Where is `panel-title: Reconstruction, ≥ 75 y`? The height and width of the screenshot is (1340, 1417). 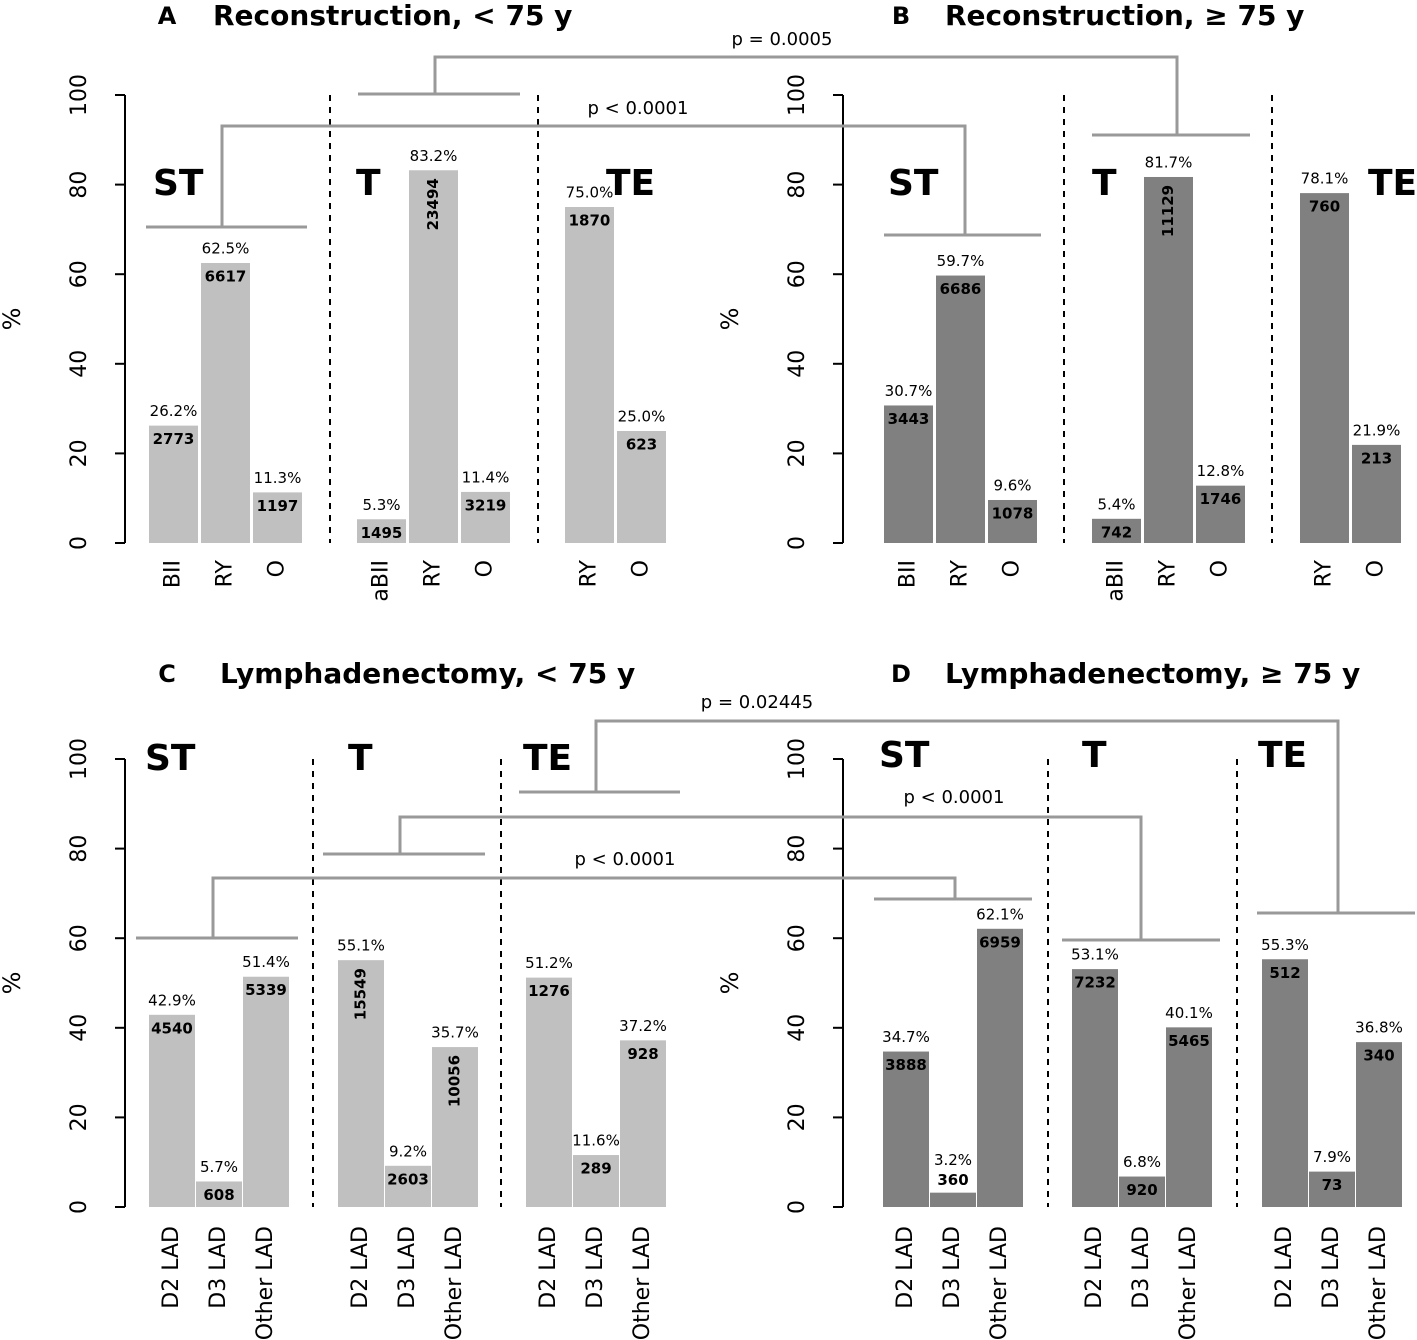 panel-title: Reconstruction, ≥ 75 y is located at coordinates (1124, 16).